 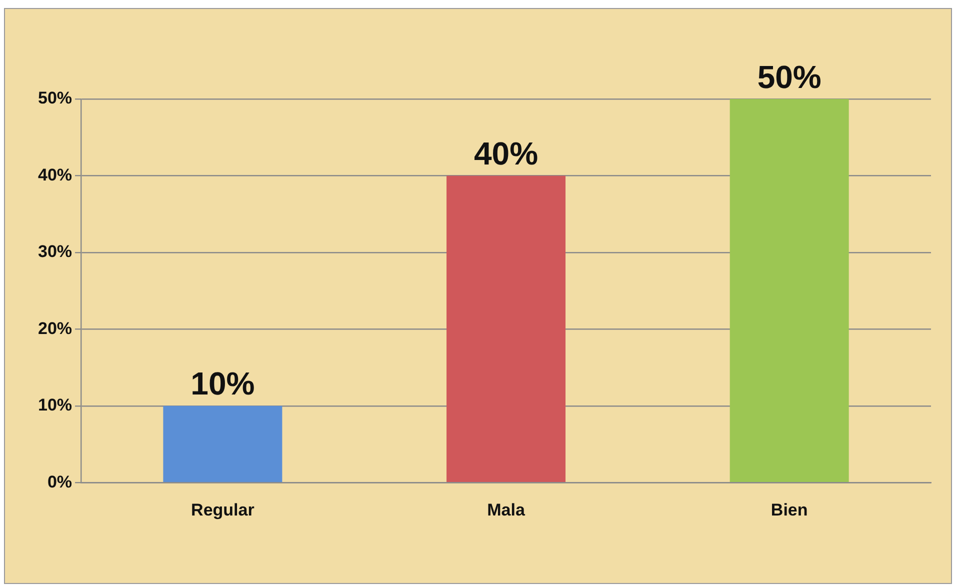 I want to click on x-tick-label: Regular, so click(x=223, y=510).